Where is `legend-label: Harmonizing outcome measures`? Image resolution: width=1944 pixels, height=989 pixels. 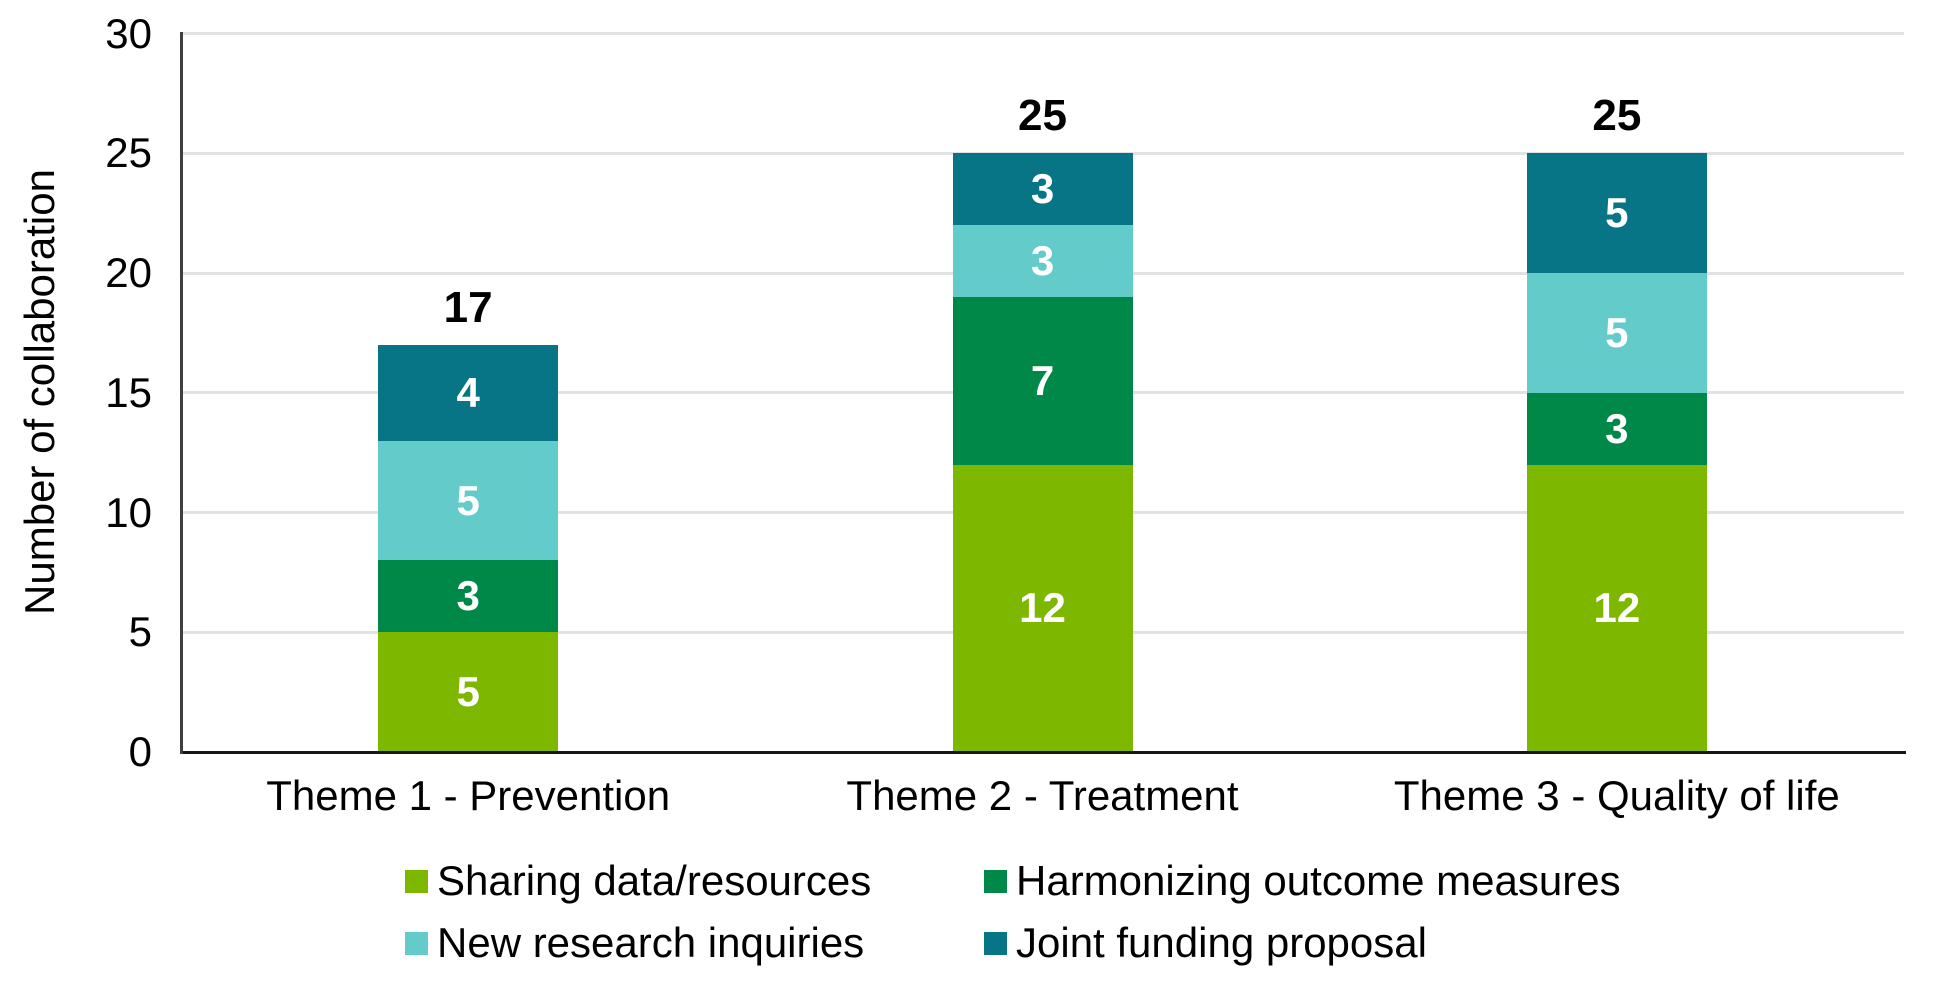 legend-label: Harmonizing outcome measures is located at coordinates (1318, 880).